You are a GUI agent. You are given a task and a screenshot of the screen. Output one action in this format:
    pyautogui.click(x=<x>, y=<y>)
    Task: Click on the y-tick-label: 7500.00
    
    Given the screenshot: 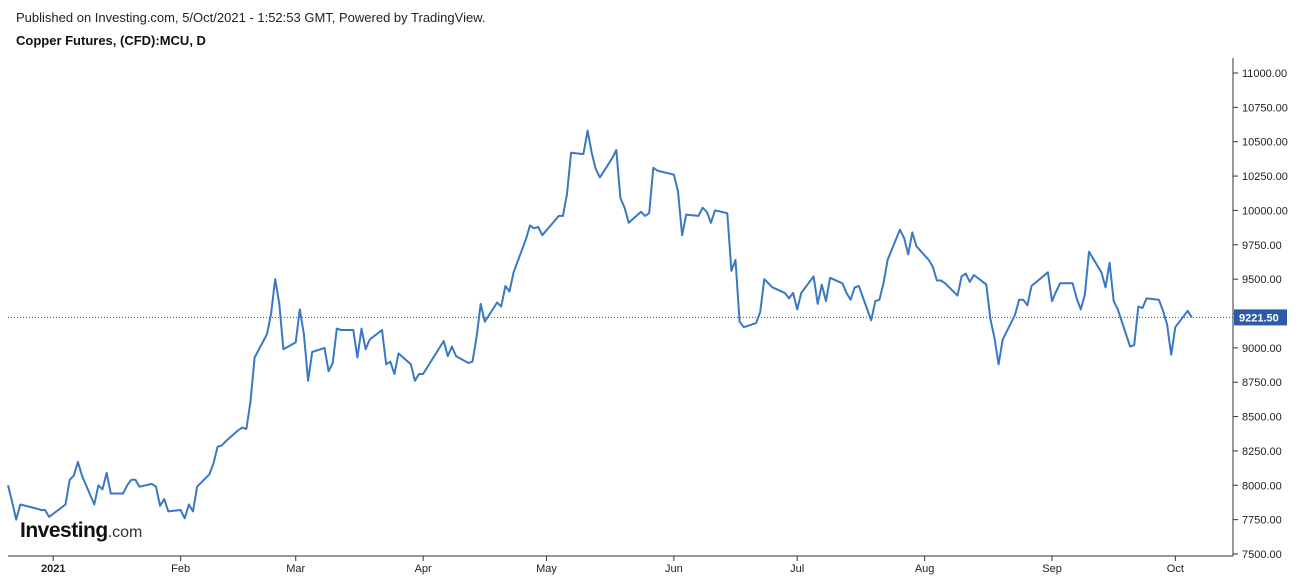 What is the action you would take?
    pyautogui.click(x=1262, y=555)
    